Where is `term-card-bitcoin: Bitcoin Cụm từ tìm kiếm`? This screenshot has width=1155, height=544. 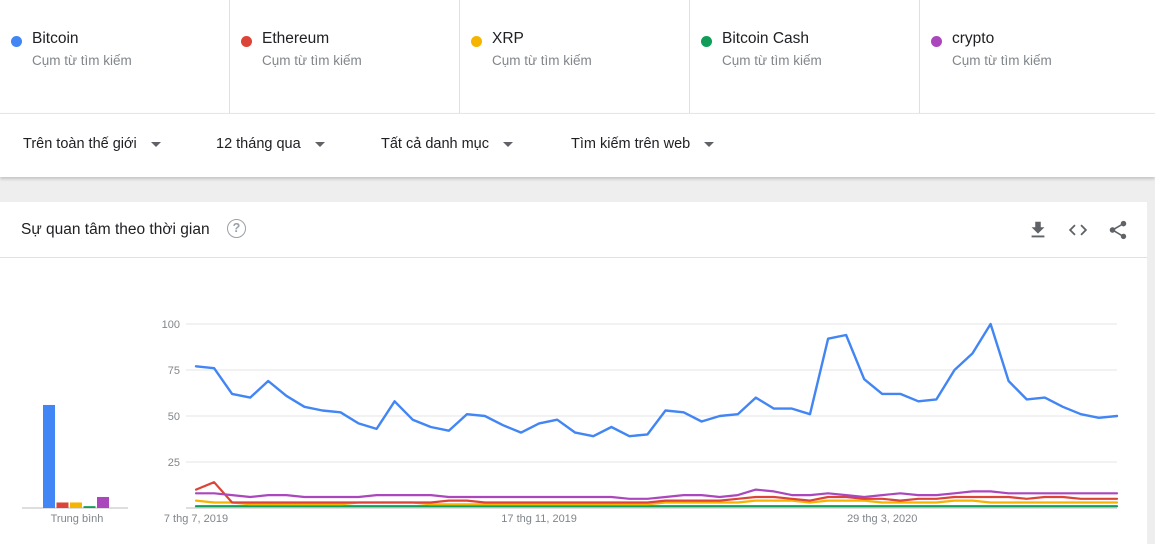
term-card-bitcoin: Bitcoin Cụm từ tìm kiếm is located at coordinates (115, 56).